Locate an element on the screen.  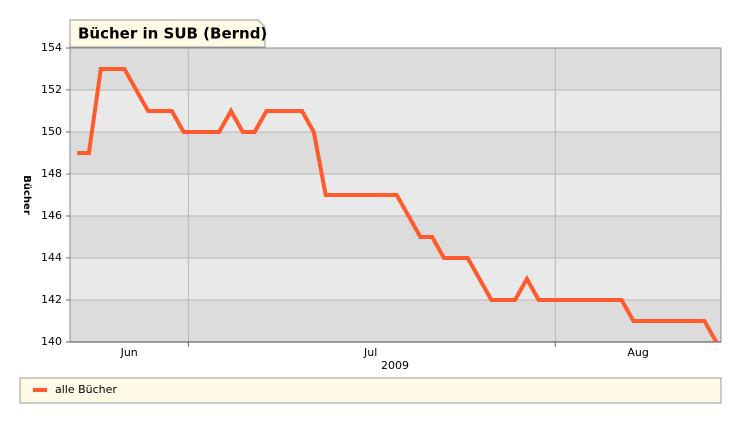
y-tick-label: 144 is located at coordinates (51, 257).